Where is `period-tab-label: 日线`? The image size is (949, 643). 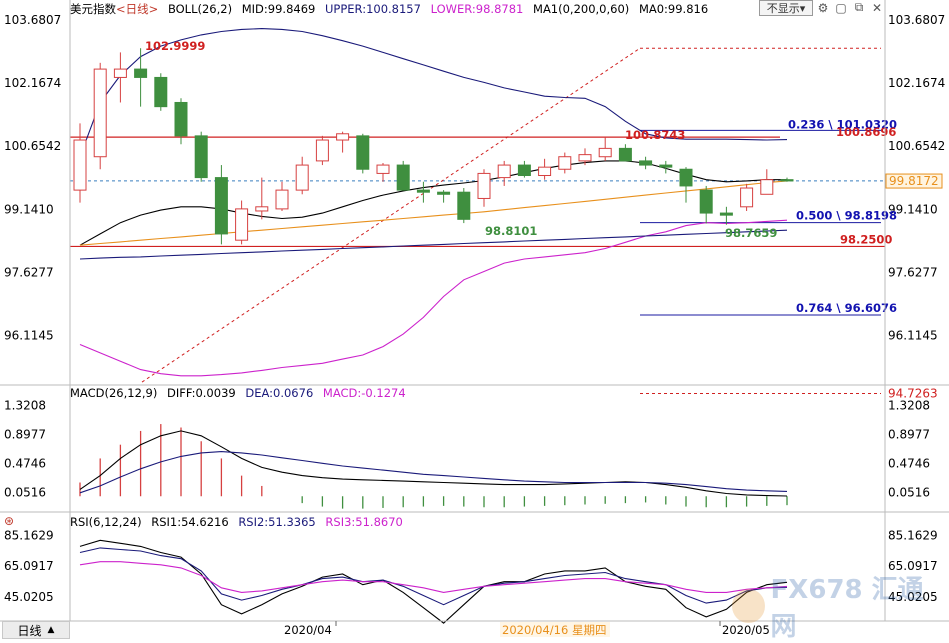
period-tab-label: 日线 is located at coordinates (29, 630).